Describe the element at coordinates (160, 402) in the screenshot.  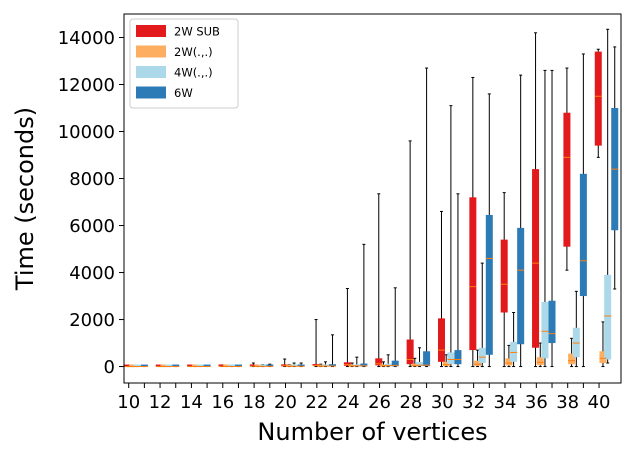
I see `x-tick-label-12: 12` at that location.